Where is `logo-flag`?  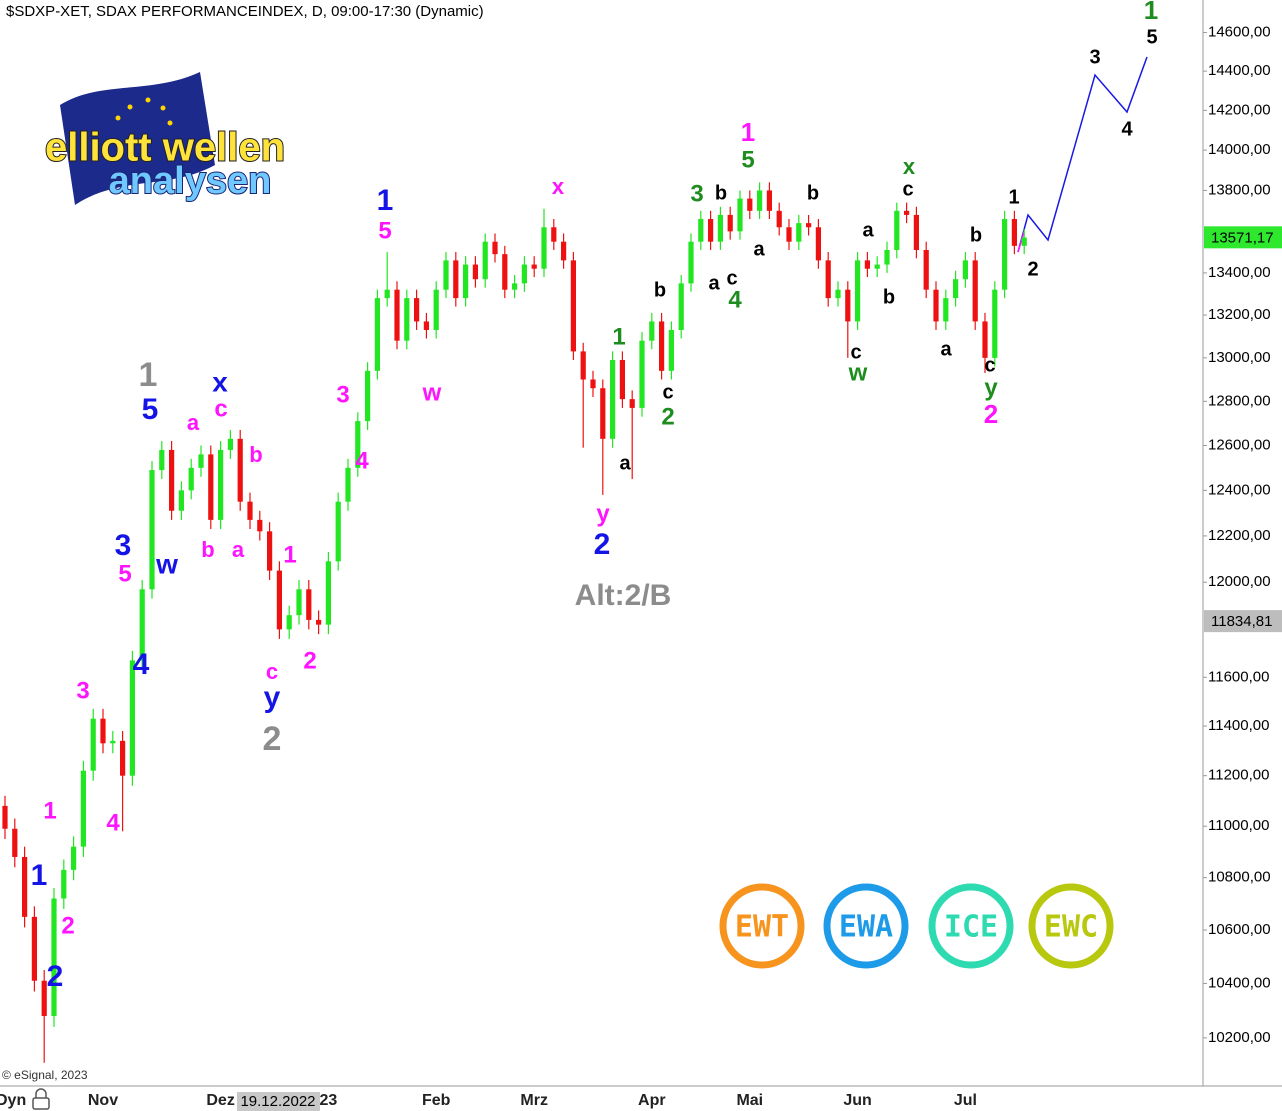
logo-flag is located at coordinates (137, 138).